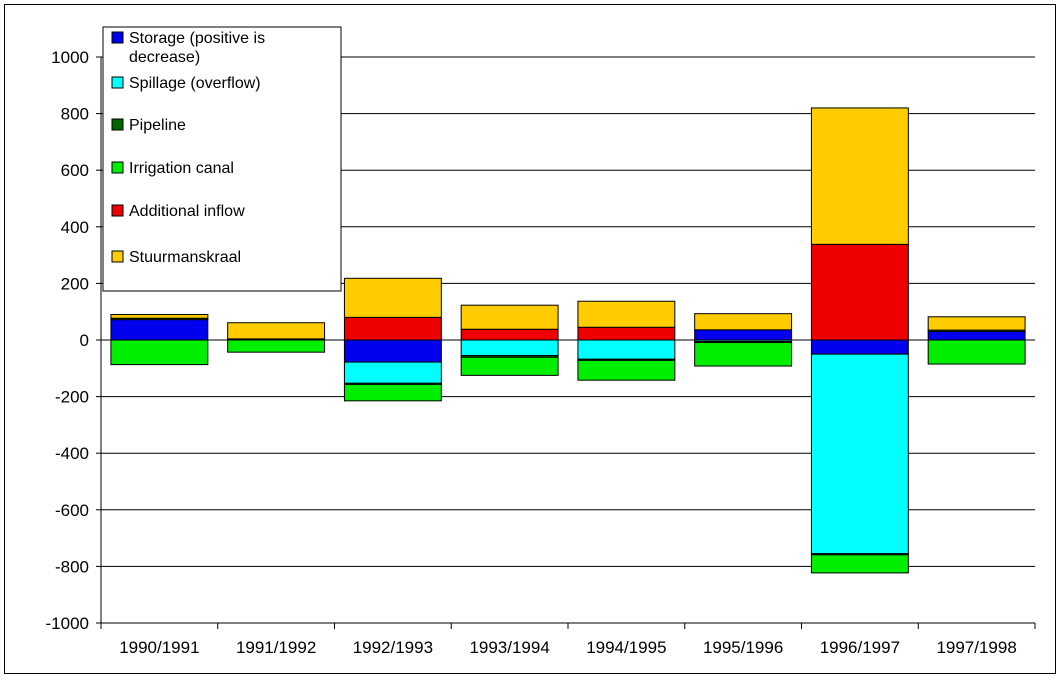  Describe the element at coordinates (157, 125) in the screenshot. I see `legend-label: Pipeline` at that location.